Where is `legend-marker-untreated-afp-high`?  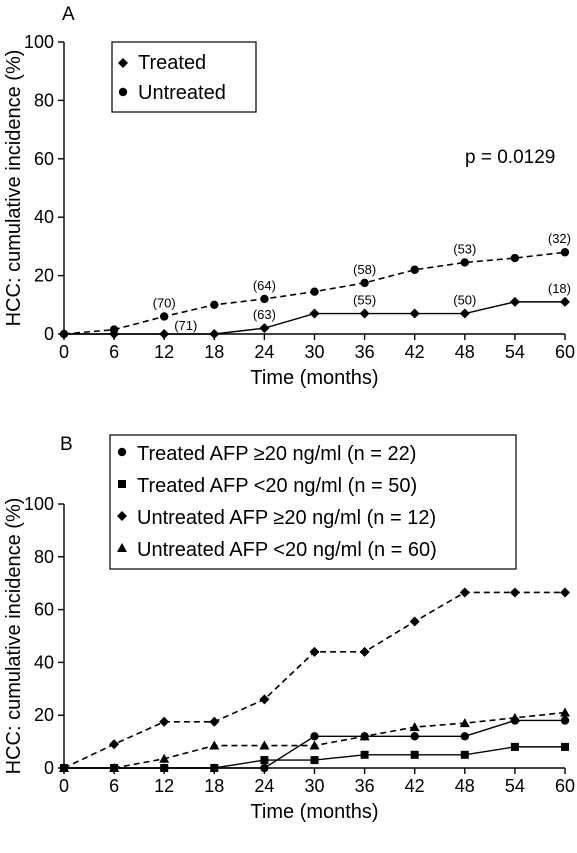
legend-marker-untreated-afp-high is located at coordinates (122, 516).